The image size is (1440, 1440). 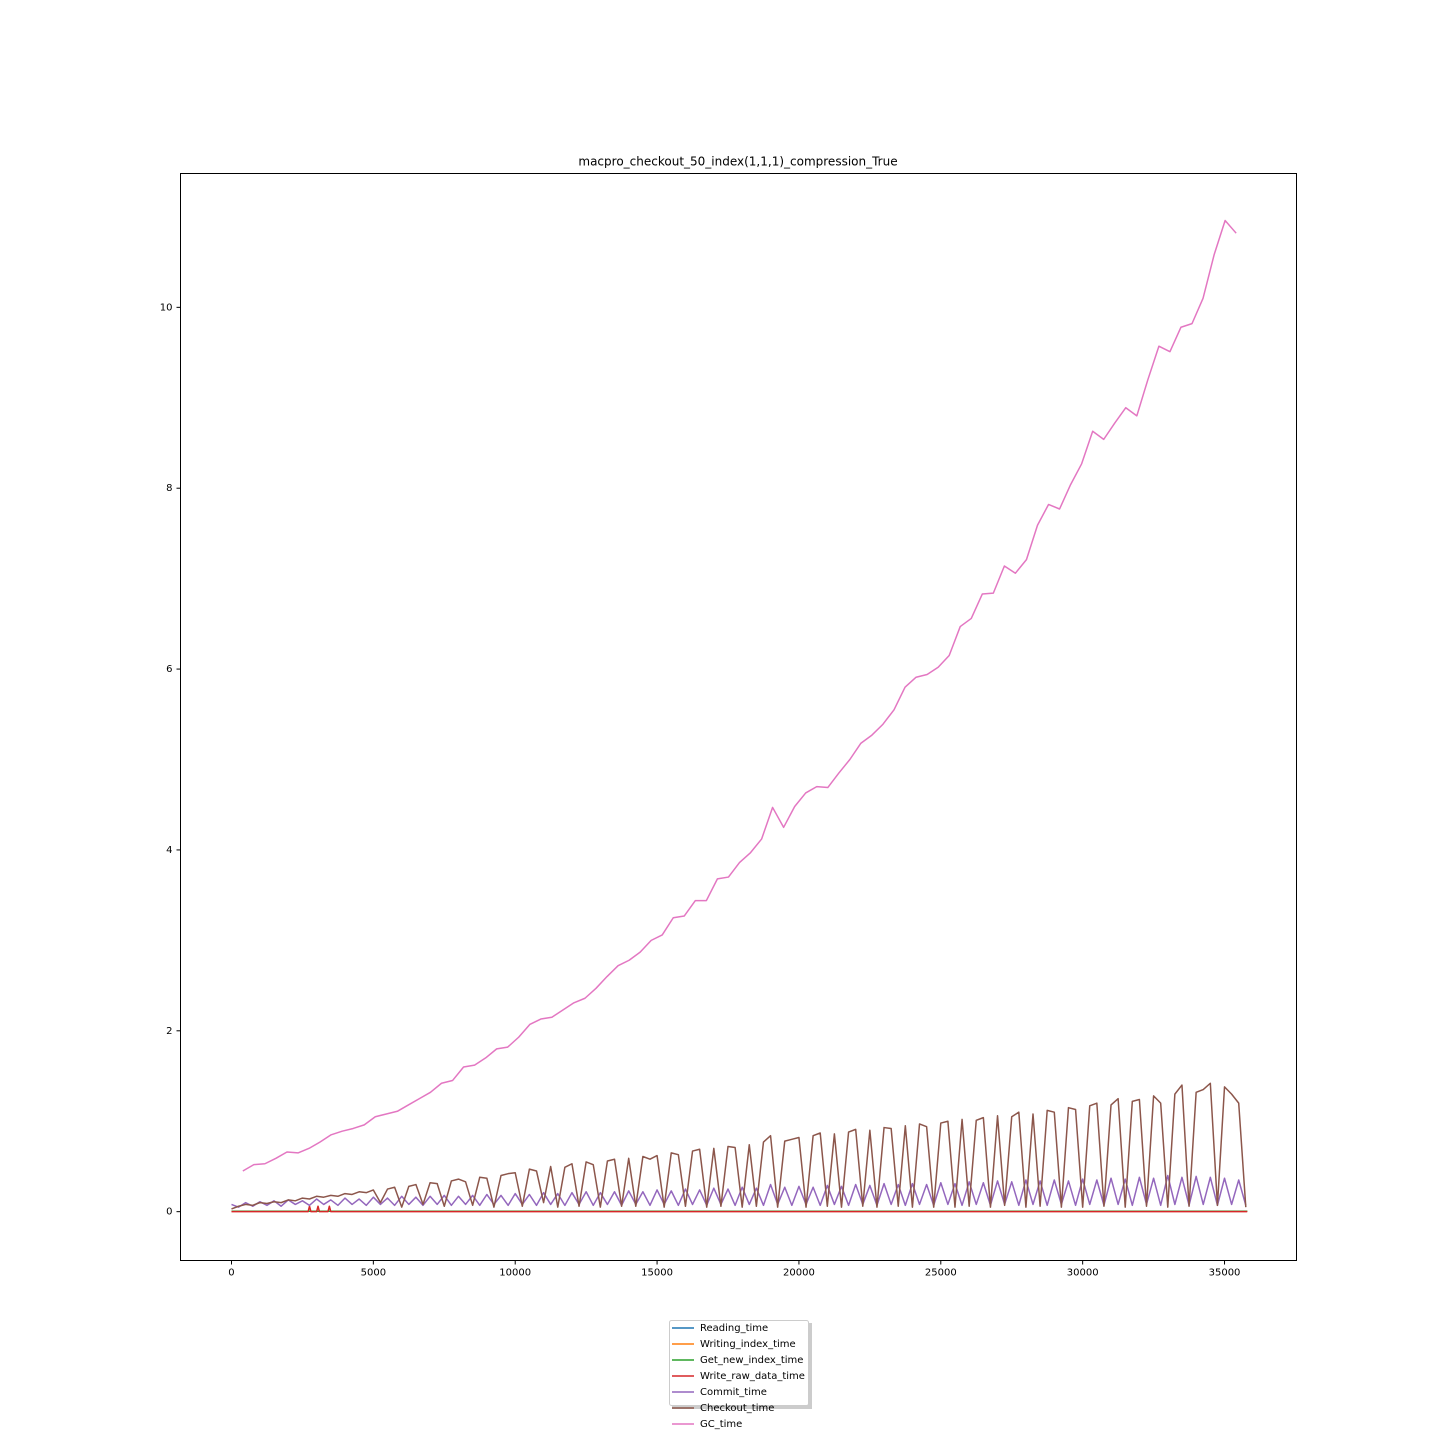 I want to click on x-tick-label: 0, so click(x=231, y=1273).